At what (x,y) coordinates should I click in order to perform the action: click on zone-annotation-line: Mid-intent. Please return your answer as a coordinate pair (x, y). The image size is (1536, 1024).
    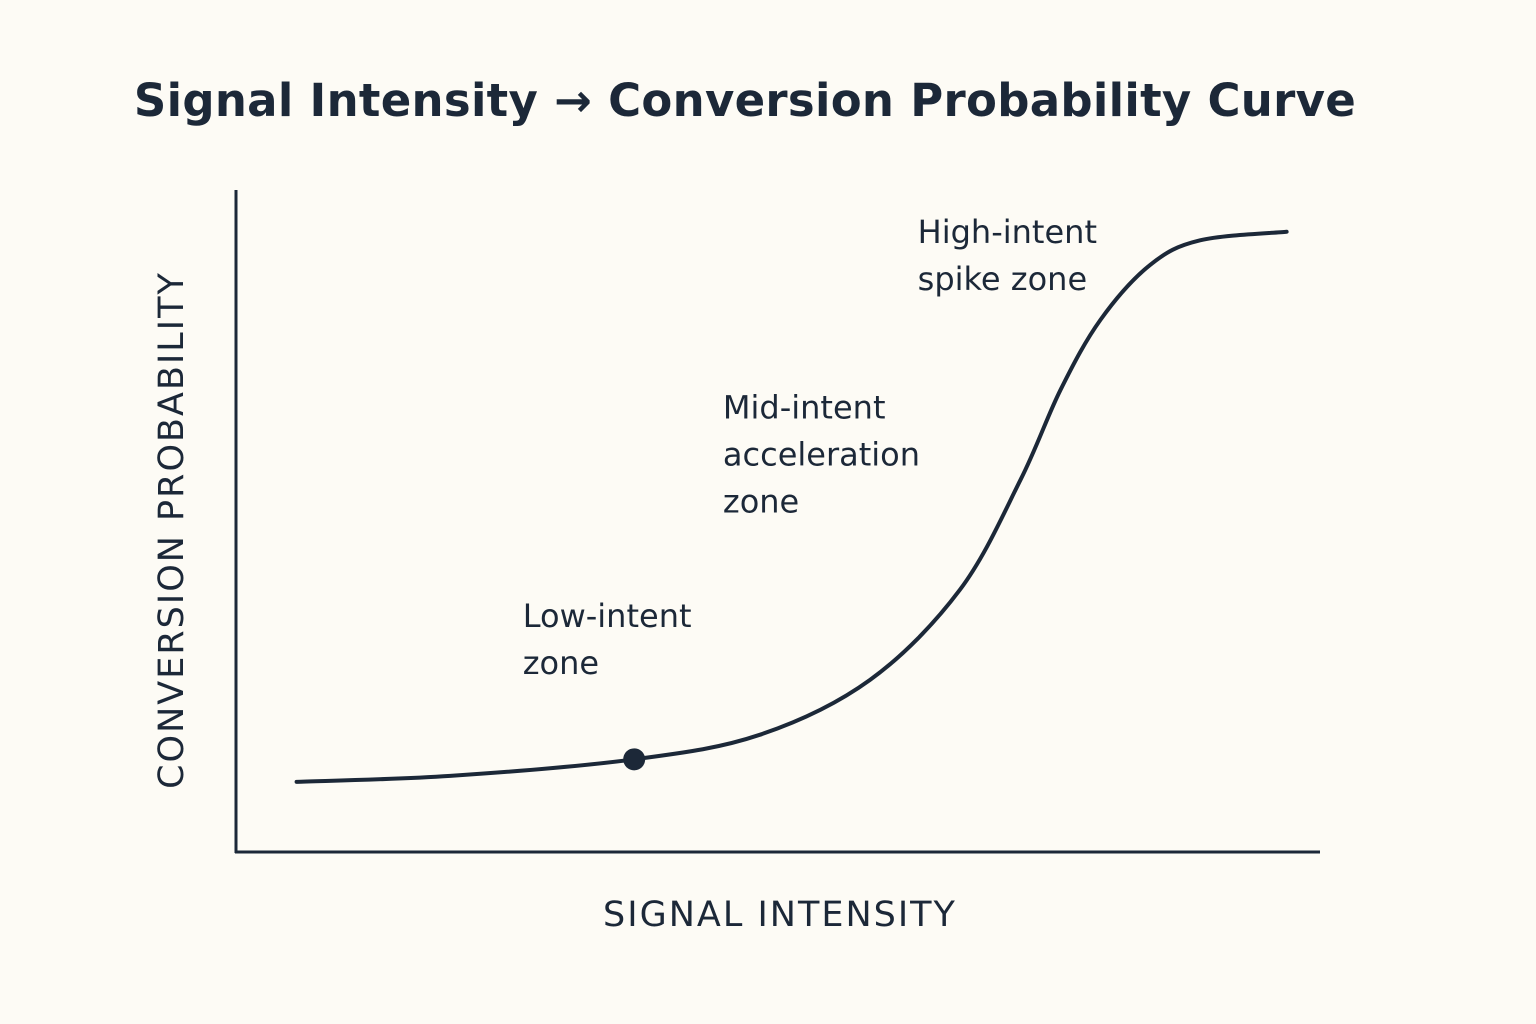
    Looking at the image, I should click on (804, 407).